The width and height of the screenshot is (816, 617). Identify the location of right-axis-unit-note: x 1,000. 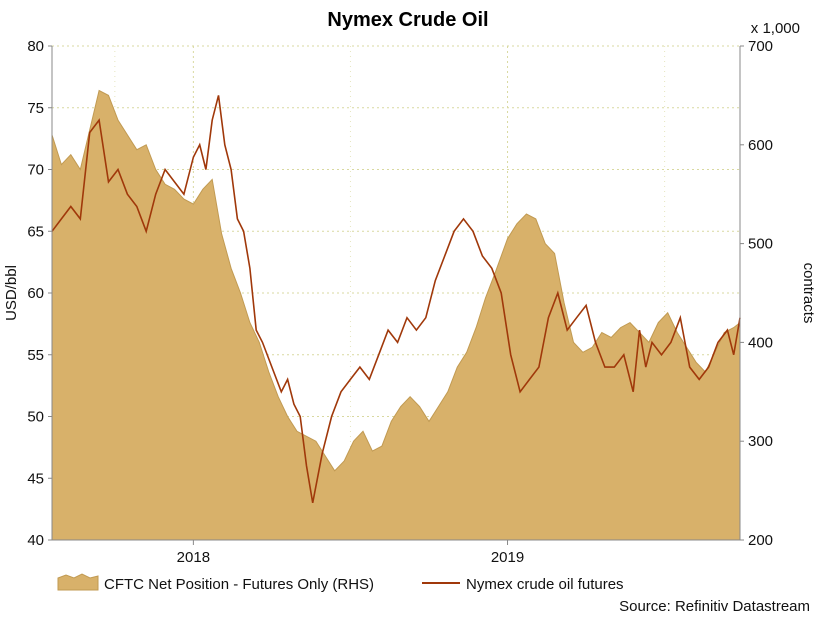
(775, 28).